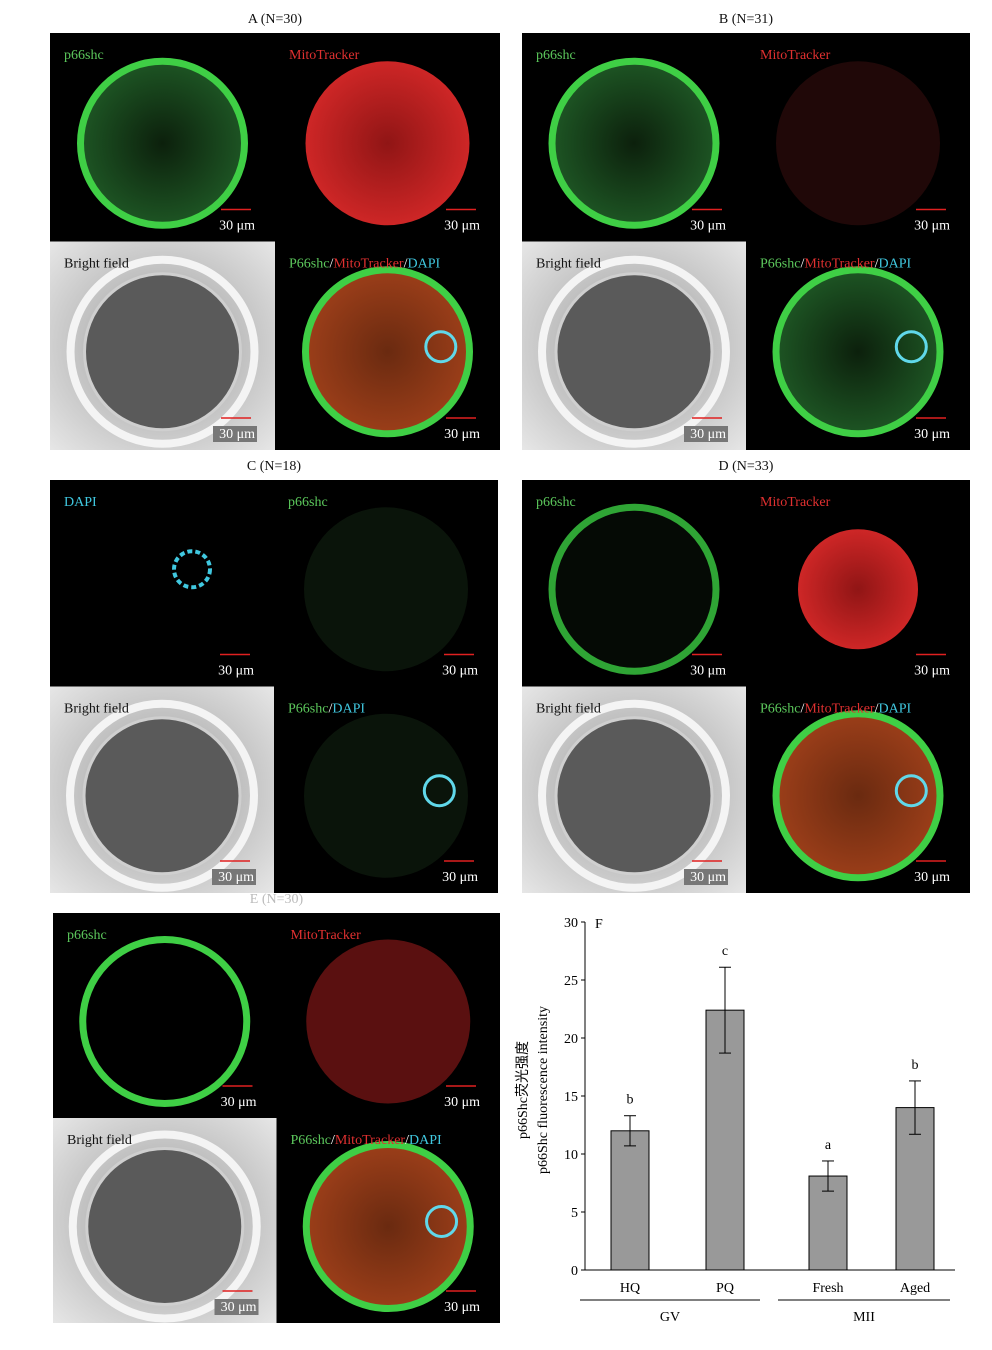  I want to click on x-tick-label: HQ, so click(630, 1288).